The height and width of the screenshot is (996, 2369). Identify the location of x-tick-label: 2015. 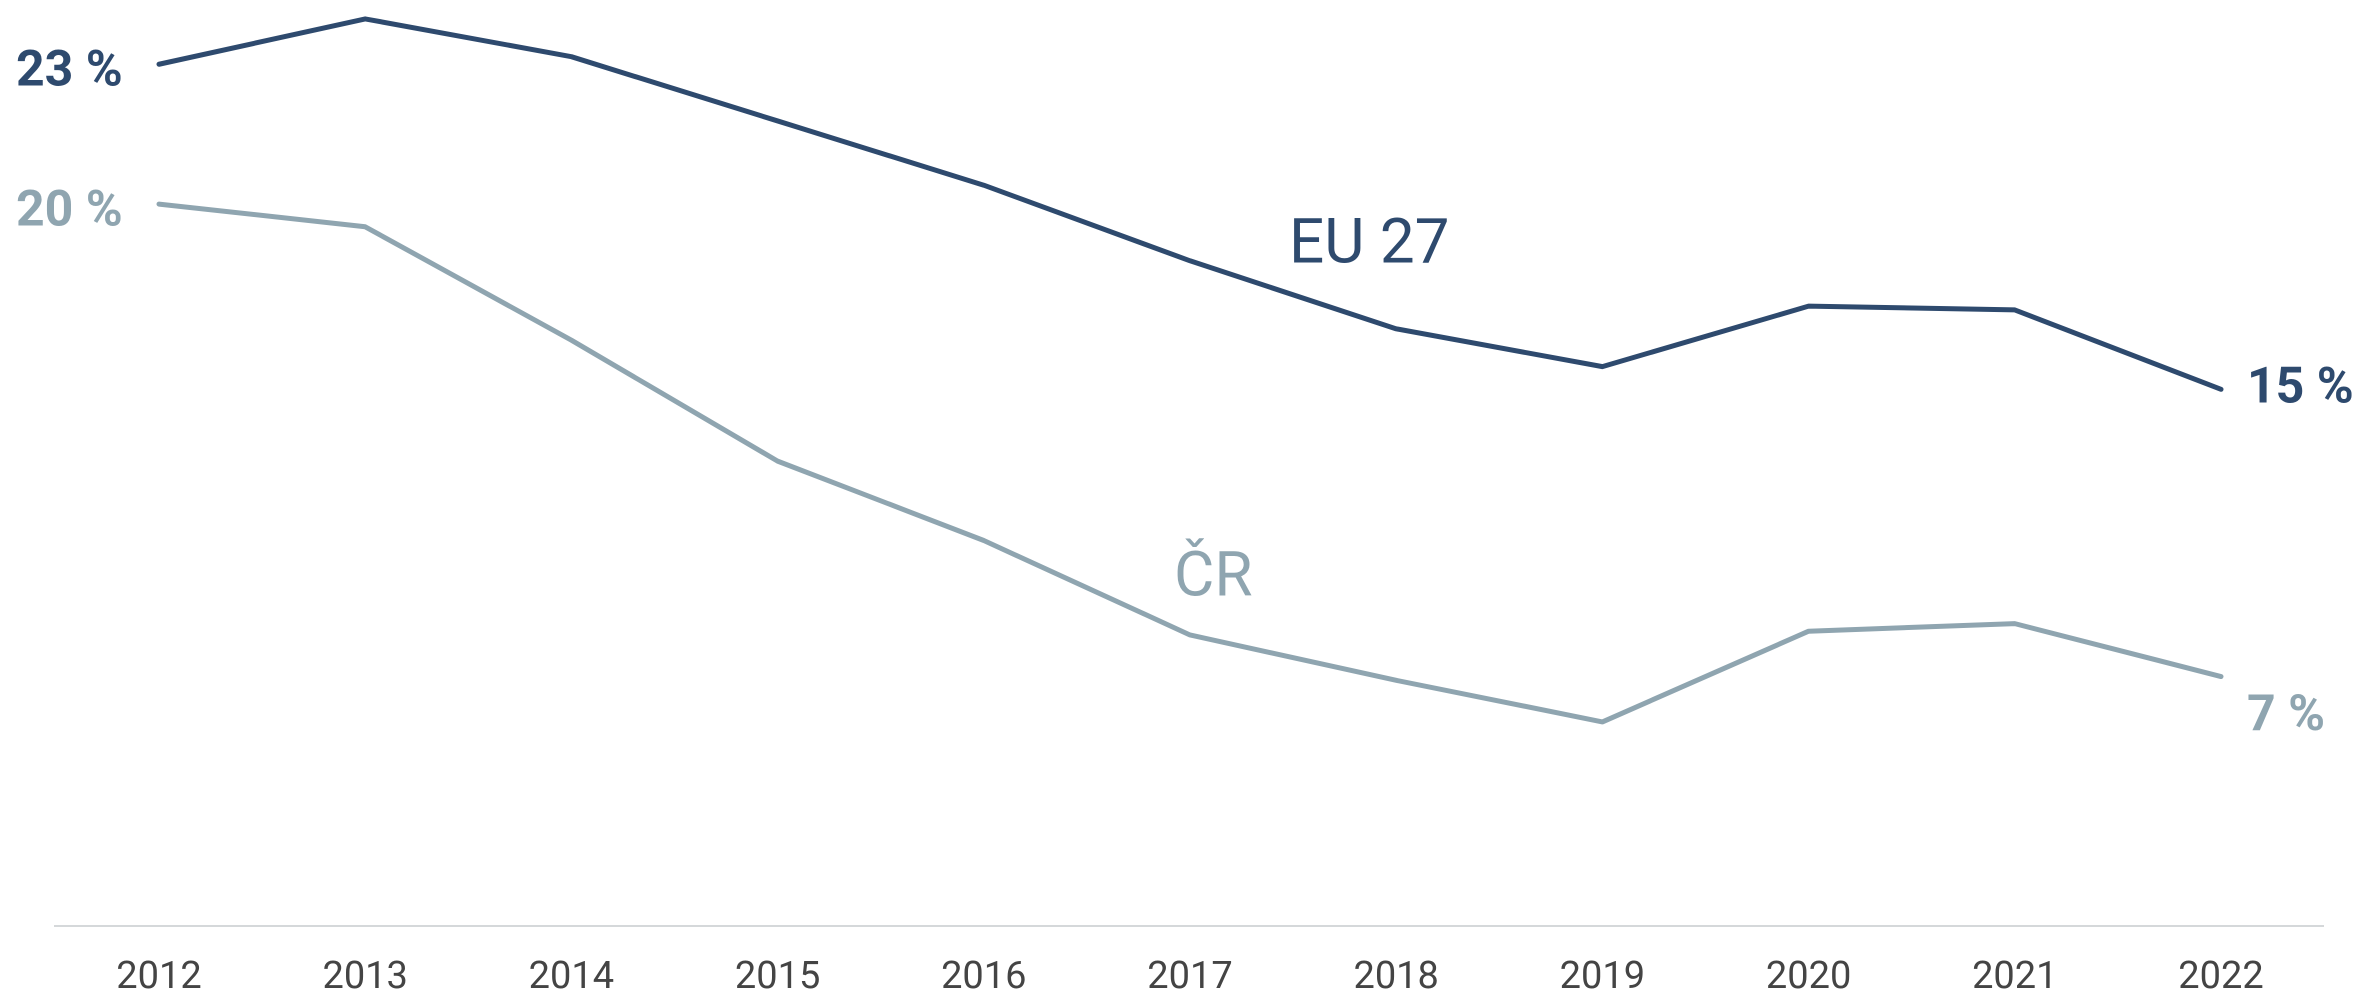
(777, 975).